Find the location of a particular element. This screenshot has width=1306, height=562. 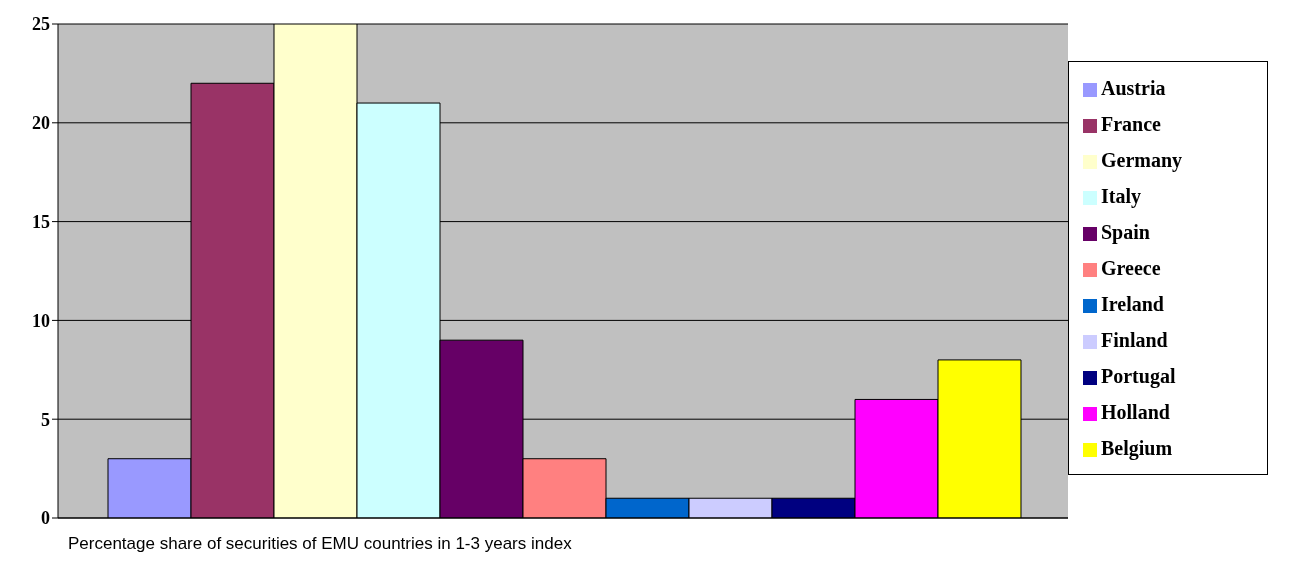

legend-label: Holland is located at coordinates (1135, 412).